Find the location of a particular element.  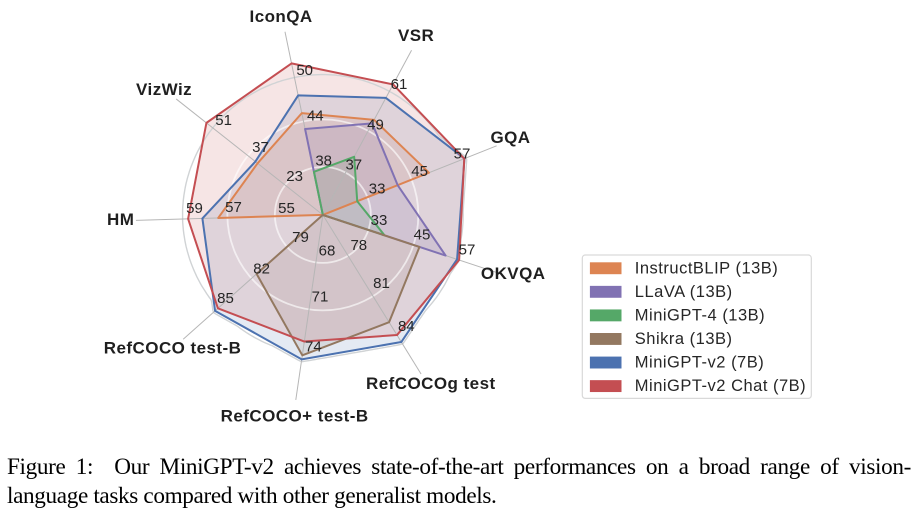

svg-text: RefCOCO test-B is located at coordinates (173, 348).